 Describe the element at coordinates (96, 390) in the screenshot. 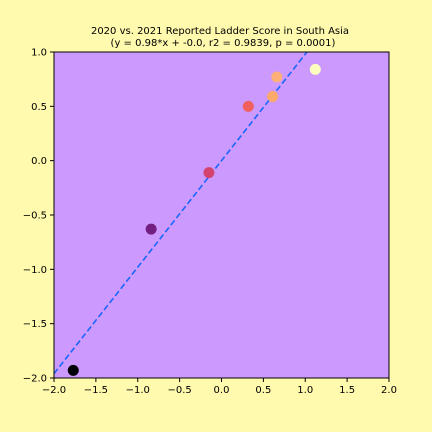

I see `x-tick-label: −1.5` at that location.